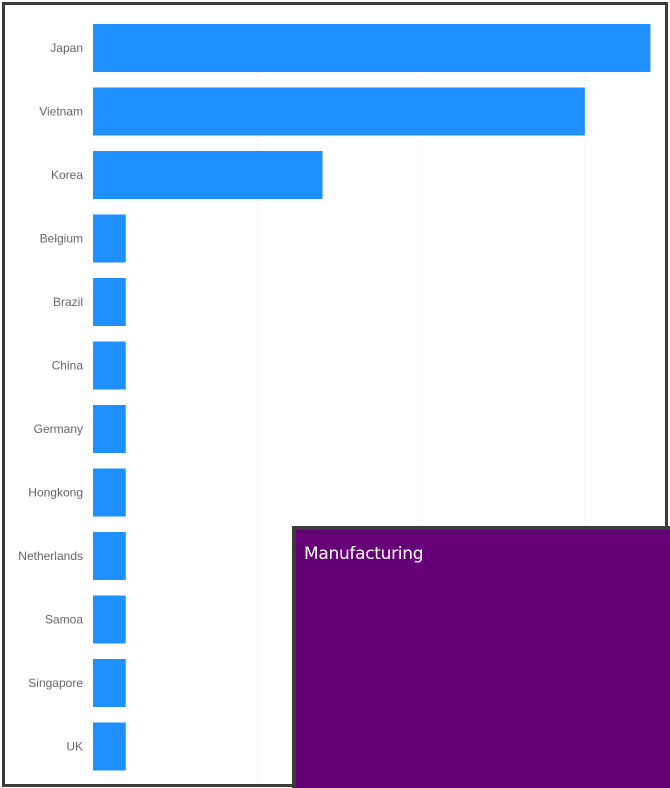  Describe the element at coordinates (109, 619) in the screenshot. I see `bar-samoa` at that location.